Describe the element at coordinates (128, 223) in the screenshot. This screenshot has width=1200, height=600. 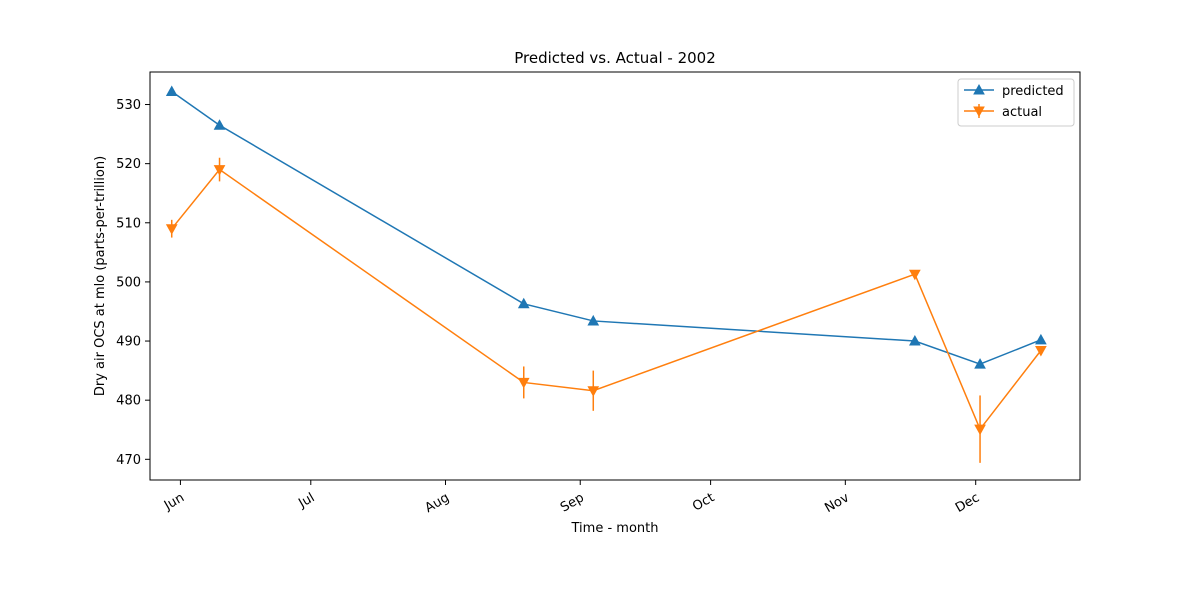
I see `y-tick-label: 510` at that location.